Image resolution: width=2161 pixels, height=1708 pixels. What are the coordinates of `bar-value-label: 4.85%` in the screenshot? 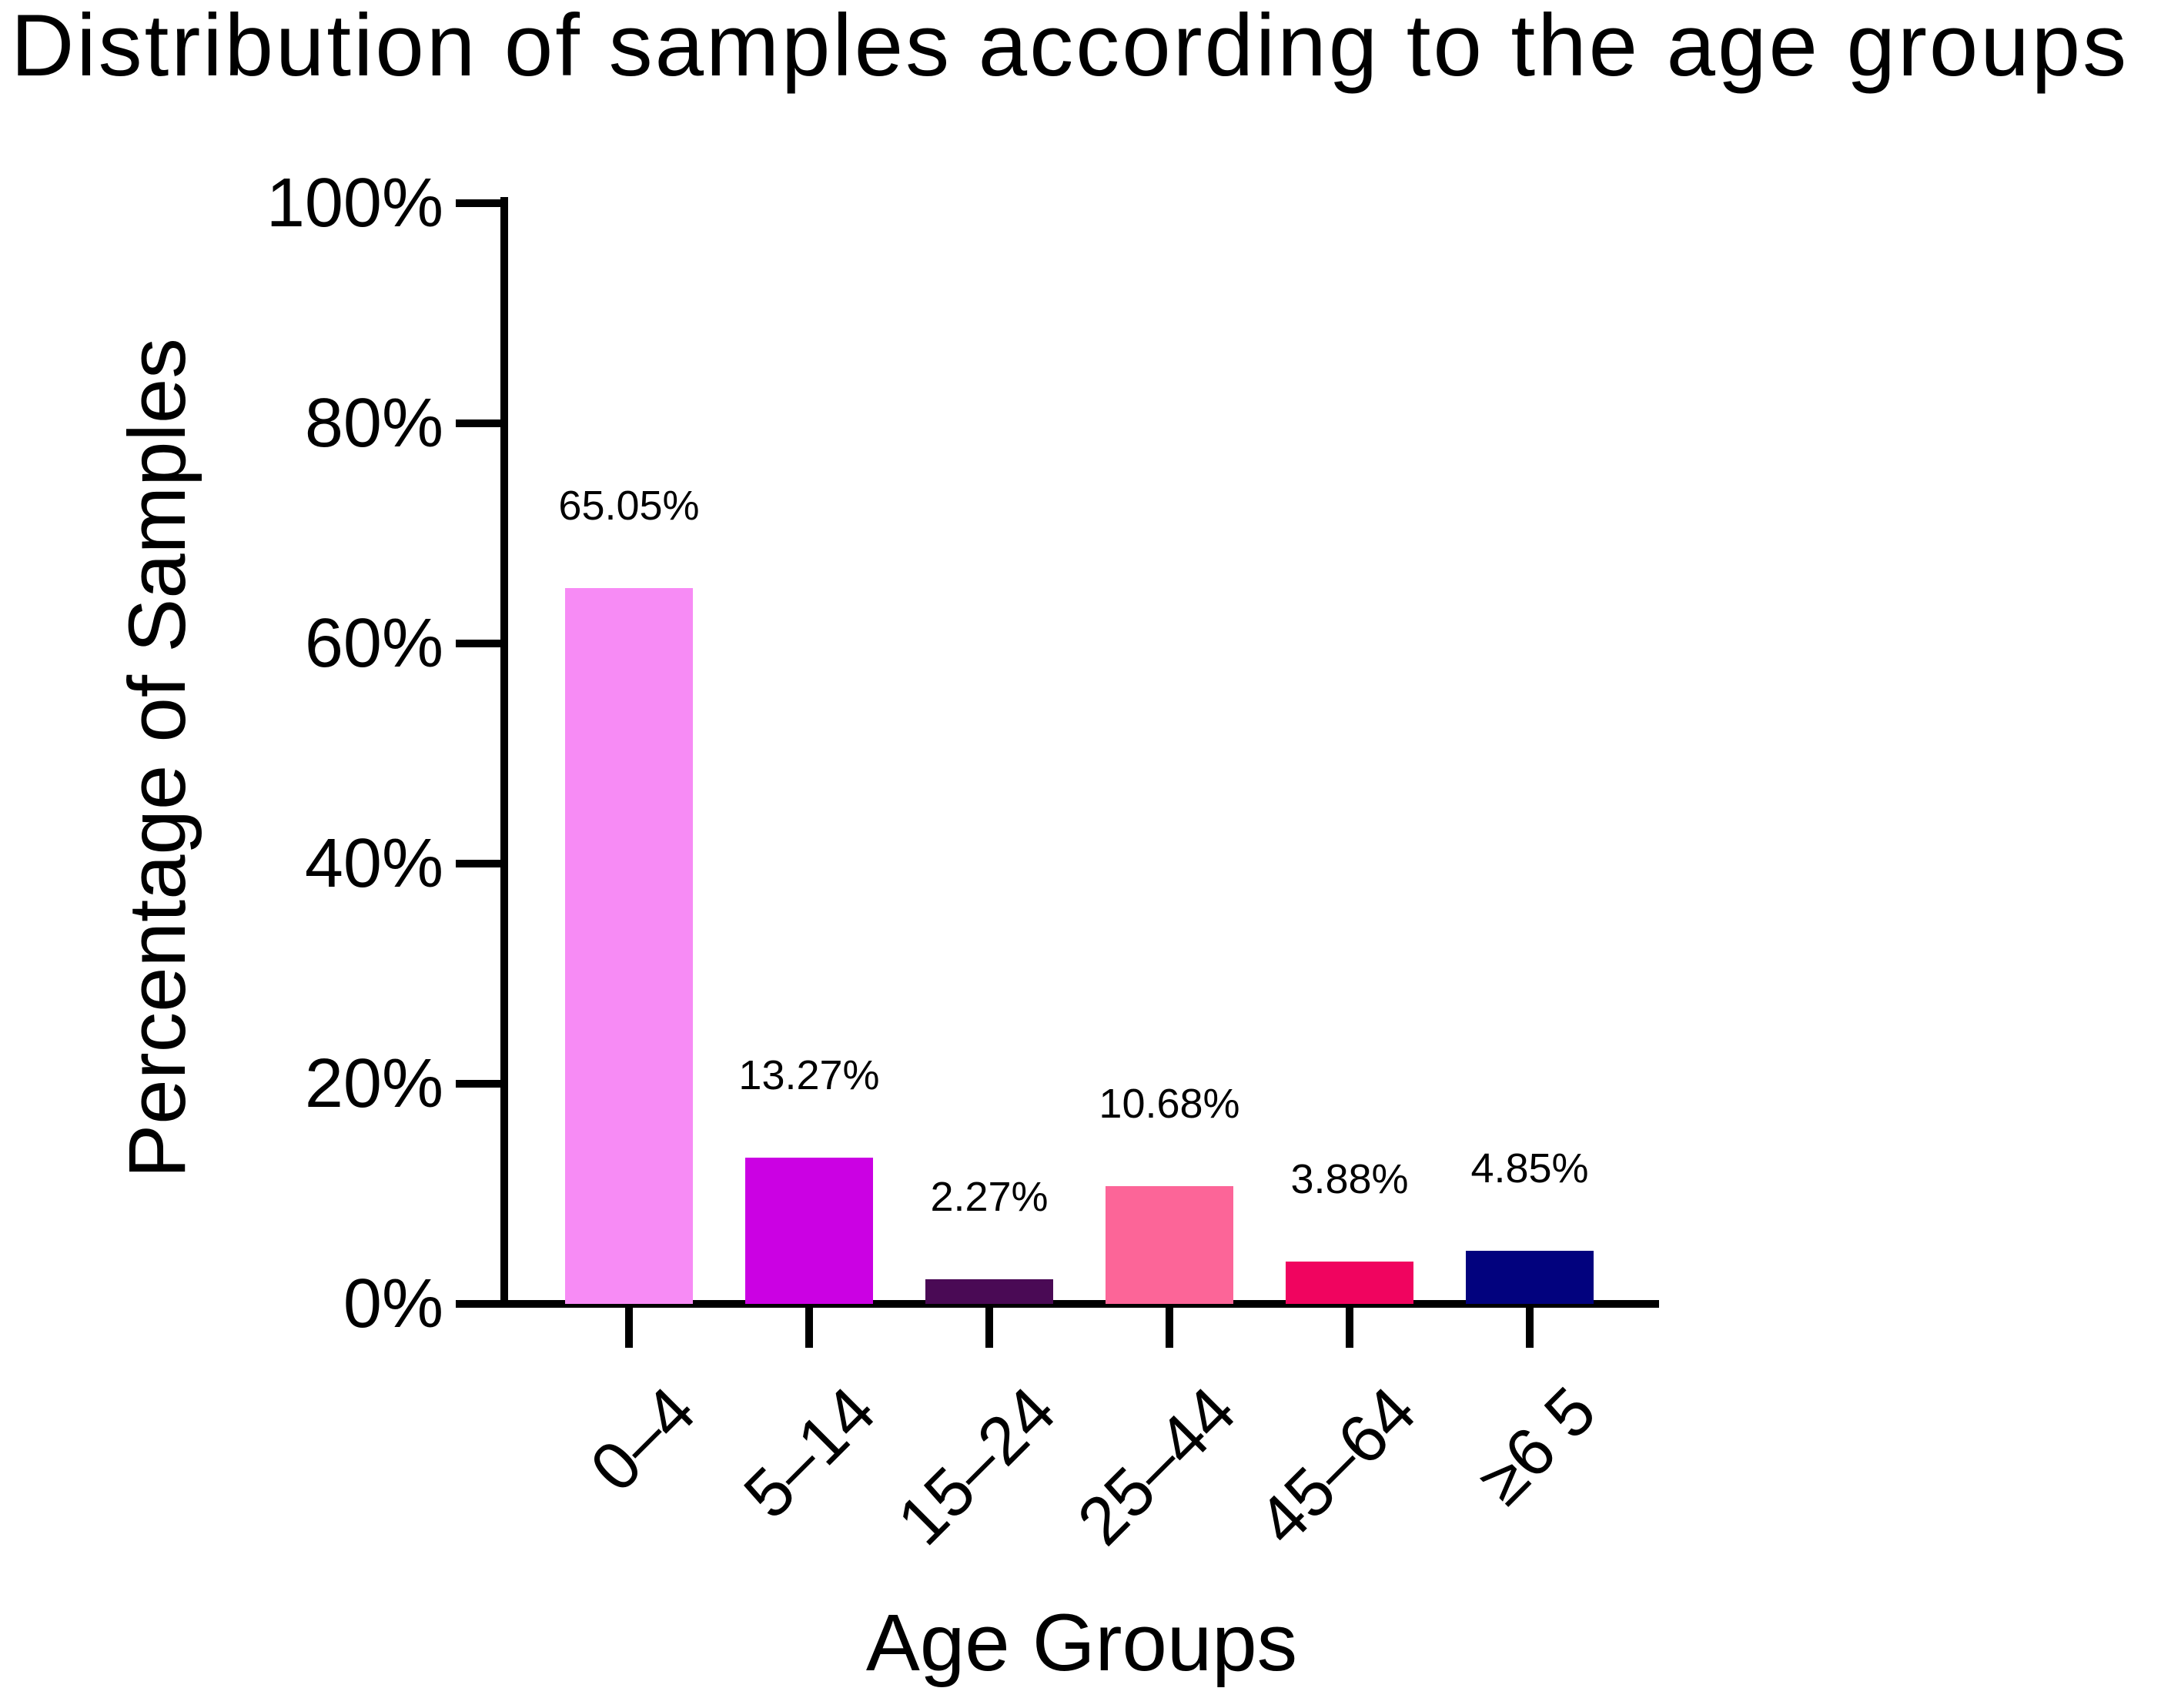 It's located at (1529, 1168).